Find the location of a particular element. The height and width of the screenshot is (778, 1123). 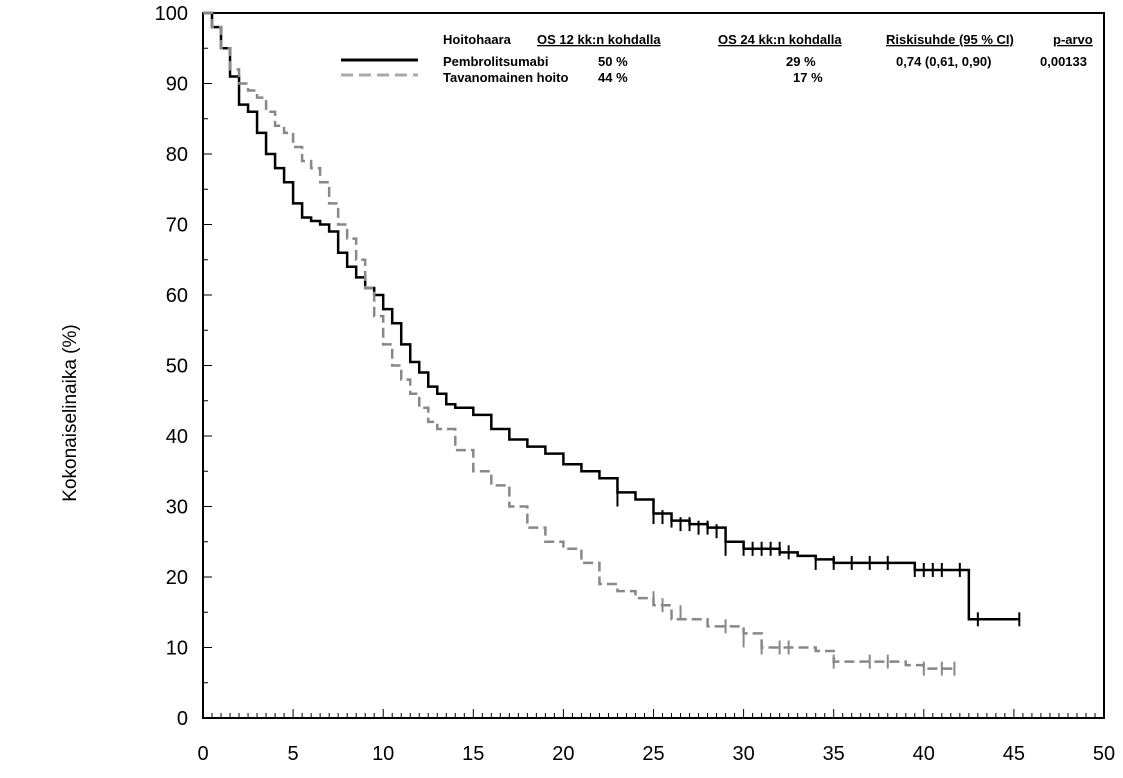

y-ticks is located at coordinates (207, 365).